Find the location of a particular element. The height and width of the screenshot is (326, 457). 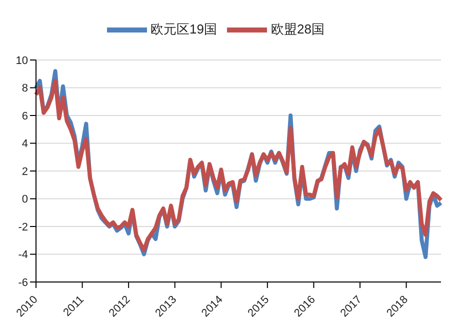

y-tick-label: -2 is located at coordinates (23, 227).